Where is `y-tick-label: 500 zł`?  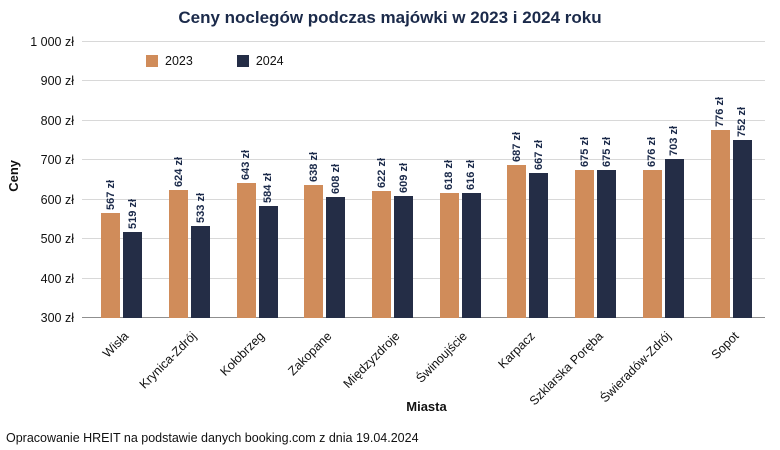
y-tick-label: 500 zł is located at coordinates (57, 239).